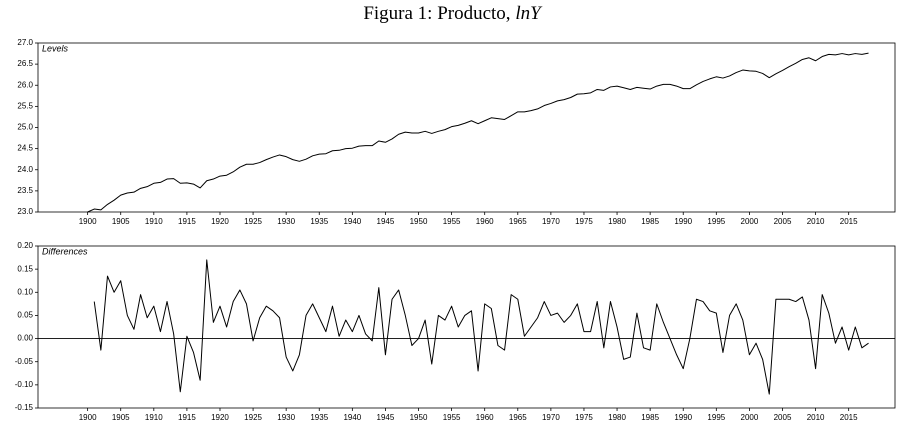  What do you see at coordinates (25, 169) in the screenshot?
I see `y-tick-label: 24.0` at bounding box center [25, 169].